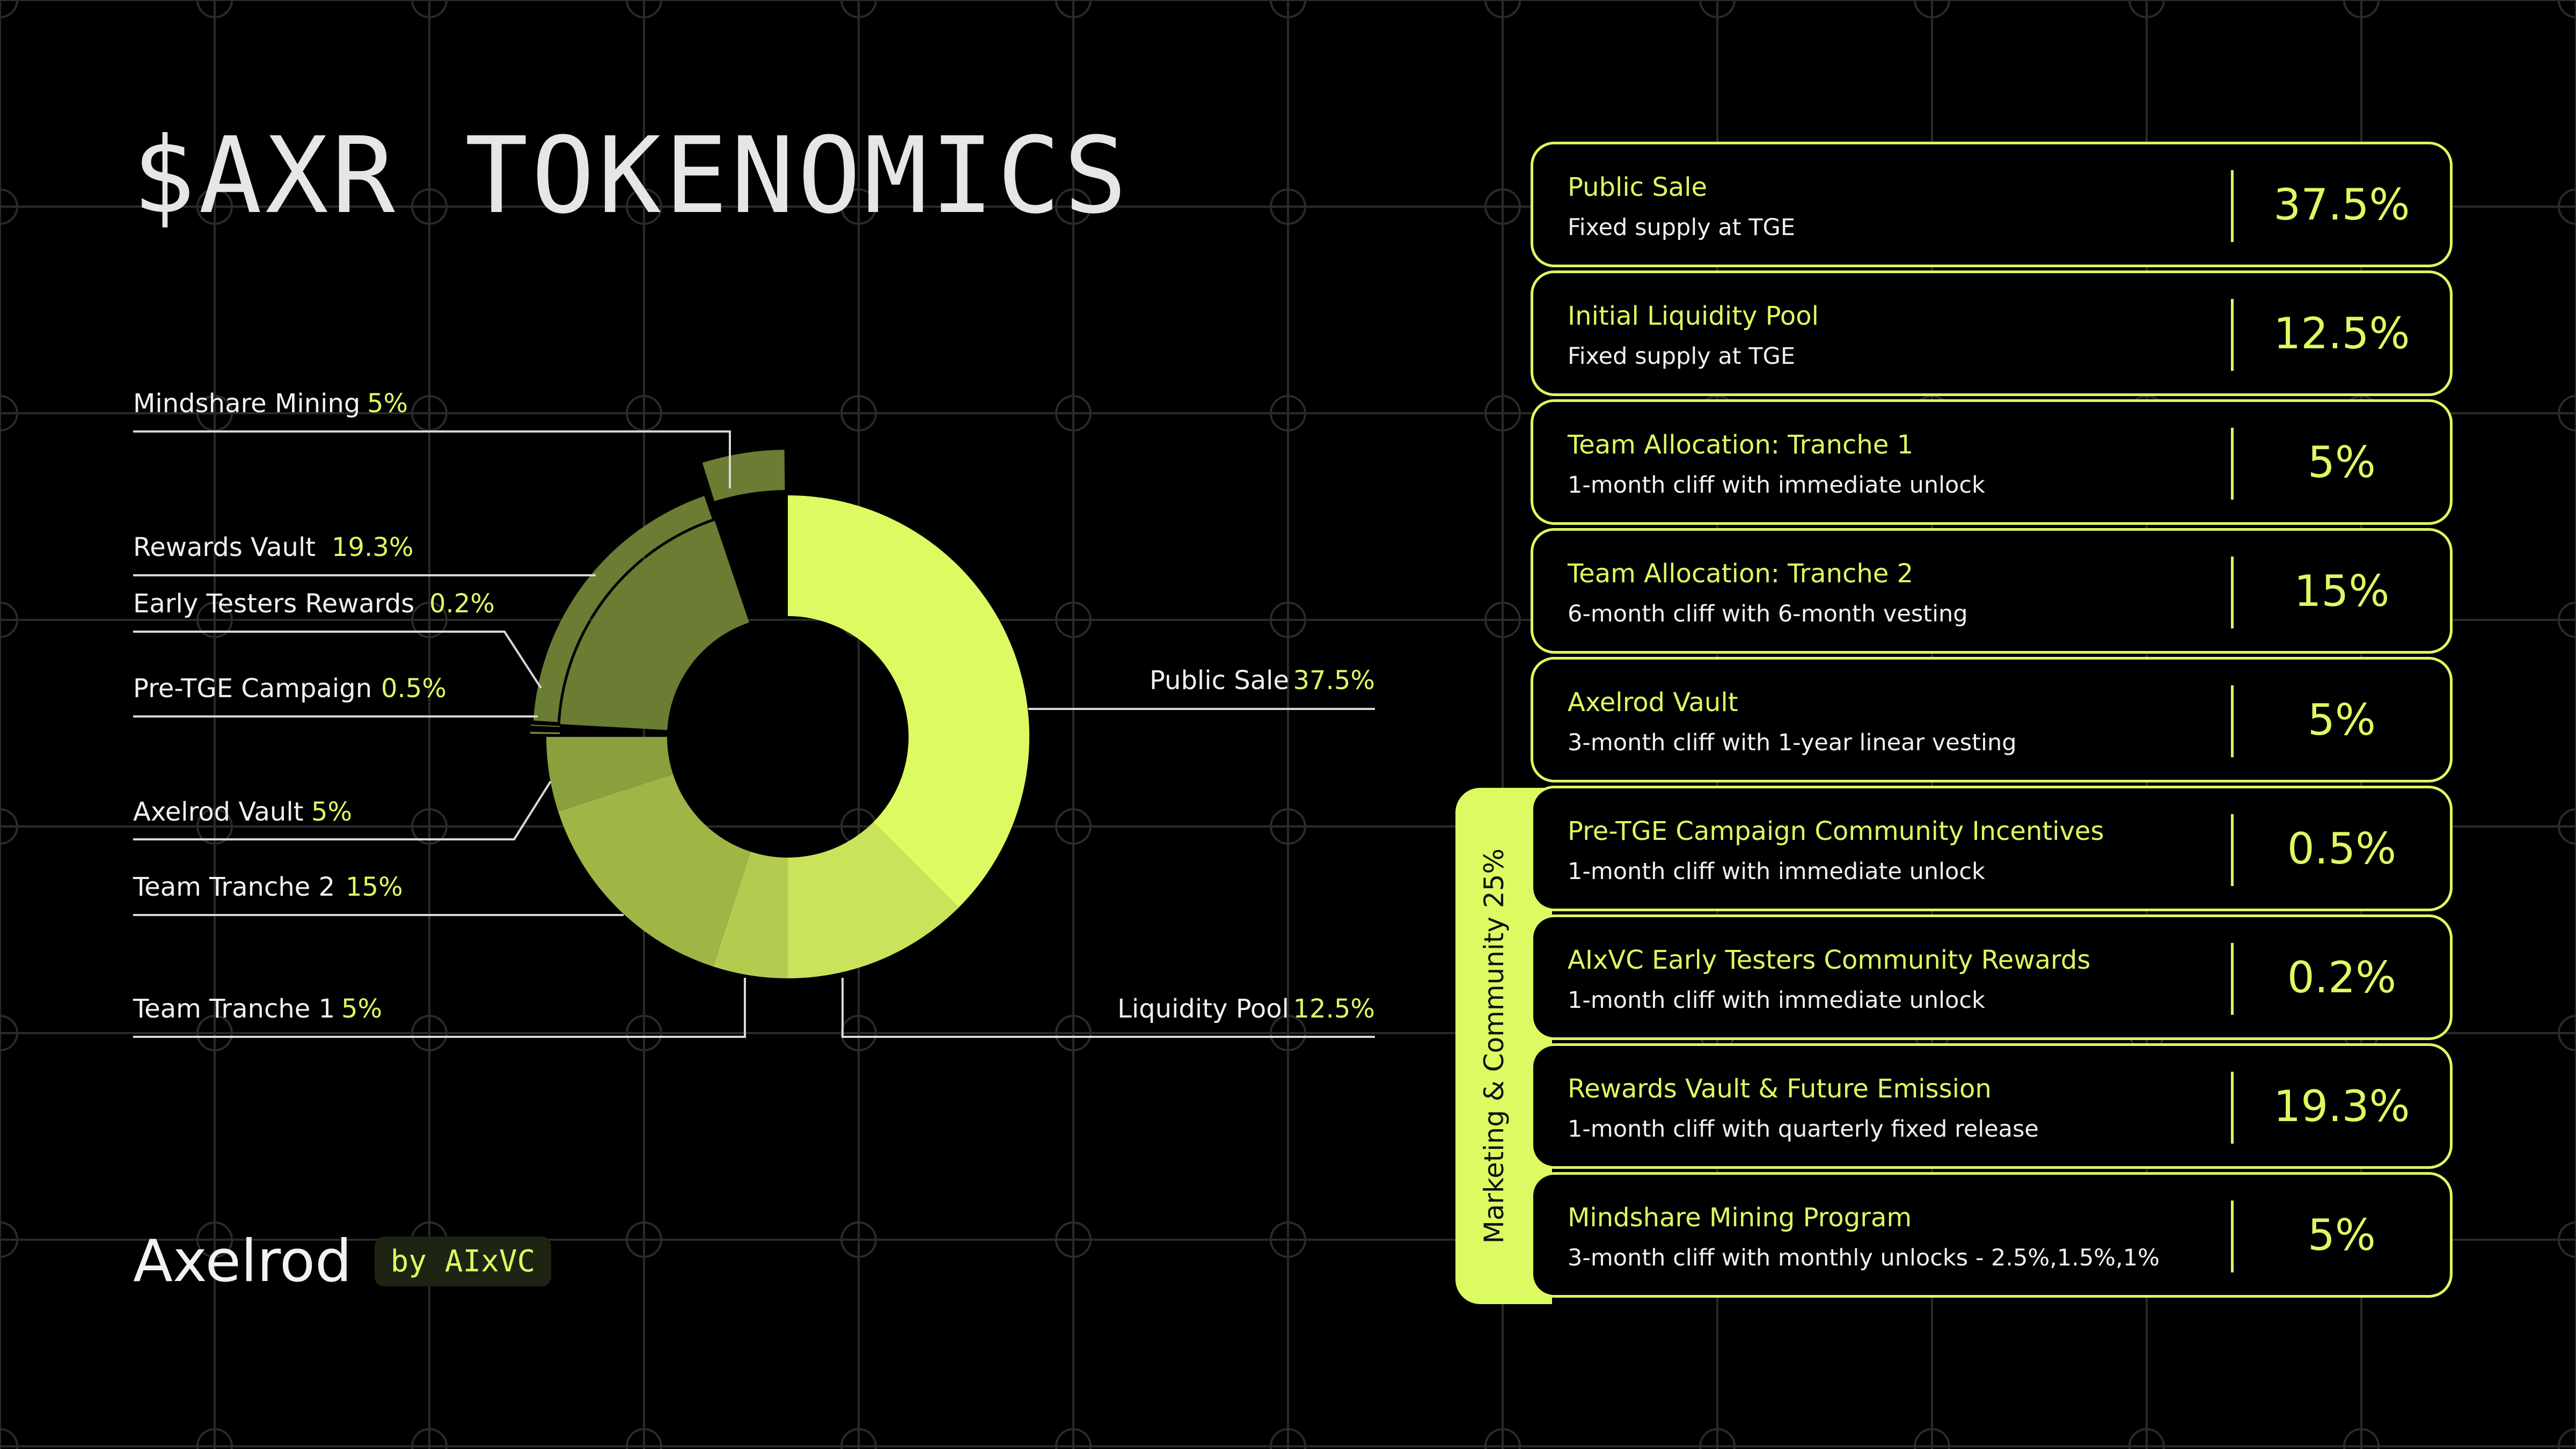 This screenshot has height=1449, width=2576. Describe the element at coordinates (374, 887) in the screenshot. I see `pct-team-tranche-2: 15%` at that location.